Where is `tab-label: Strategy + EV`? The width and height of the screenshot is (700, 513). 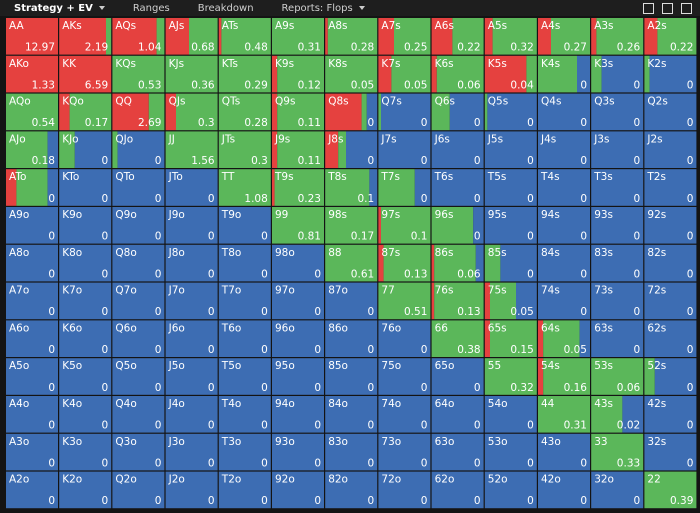
tab-label: Strategy + EV is located at coordinates (53, 8).